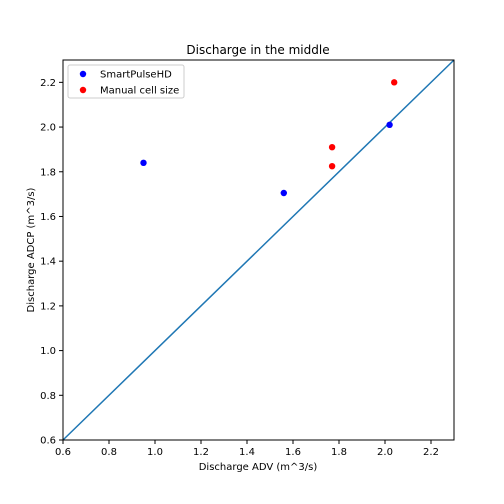  I want to click on x-tick-label: 2.2, so click(431, 452).